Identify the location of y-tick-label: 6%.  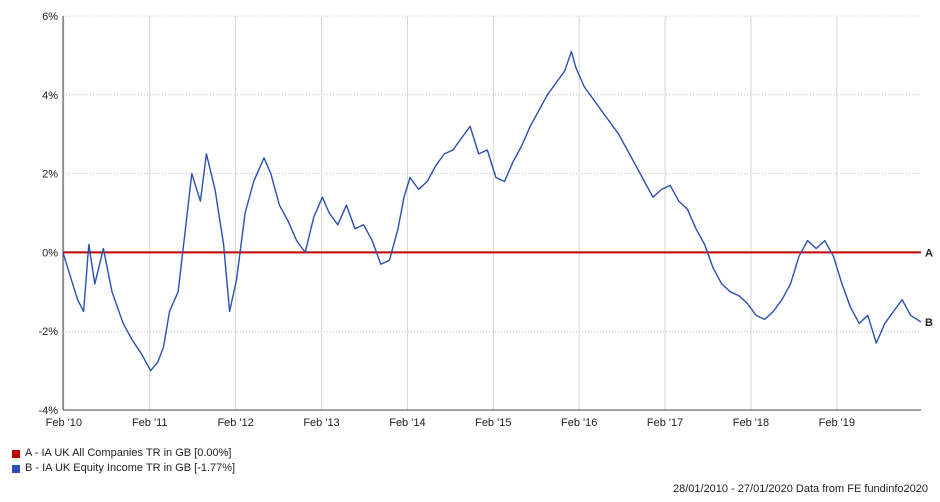
(50, 17).